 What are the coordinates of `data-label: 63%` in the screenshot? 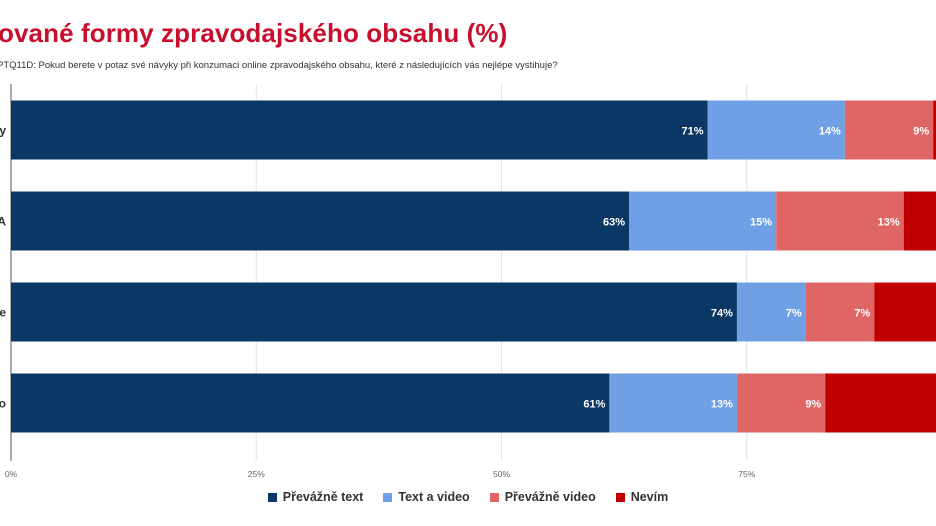 It's located at (614, 223).